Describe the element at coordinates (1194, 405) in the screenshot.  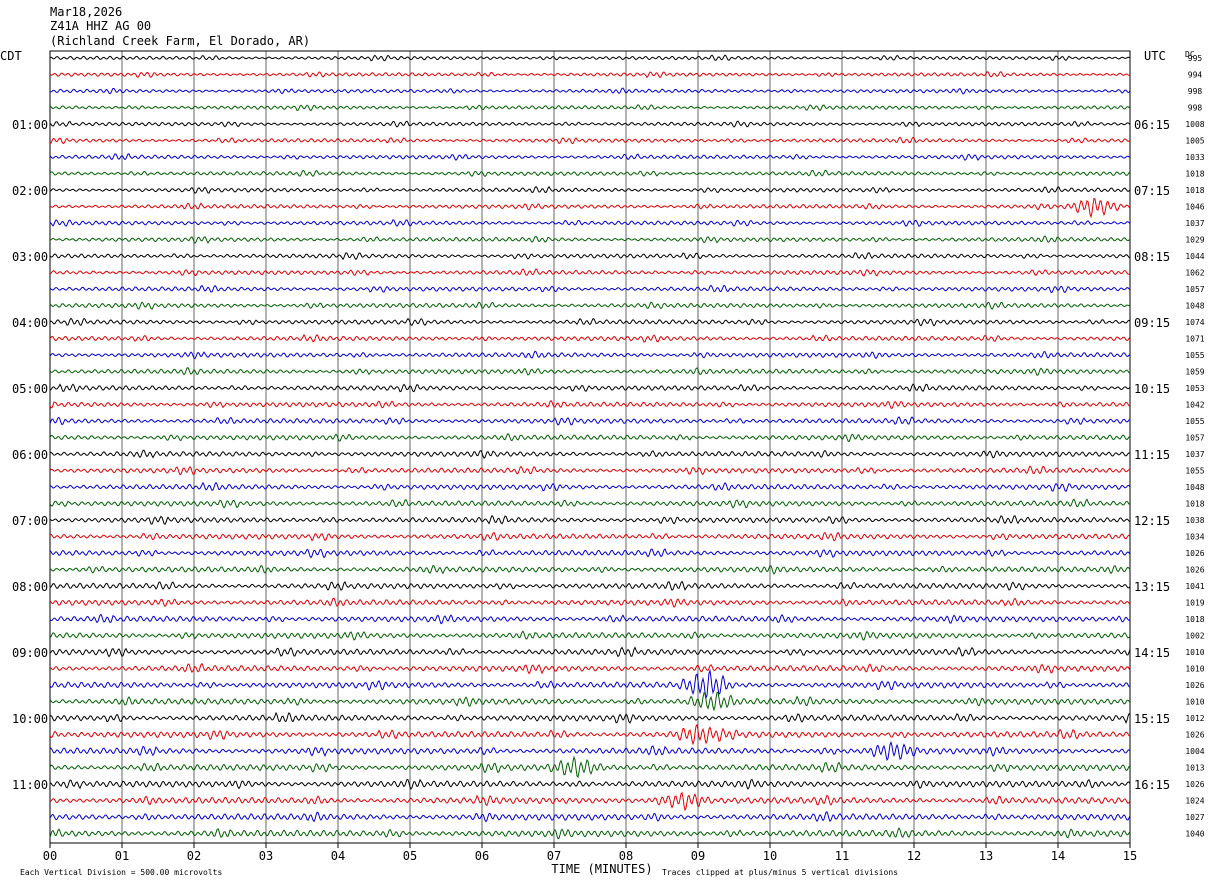
I see `dc-offset-label: 1042` at that location.